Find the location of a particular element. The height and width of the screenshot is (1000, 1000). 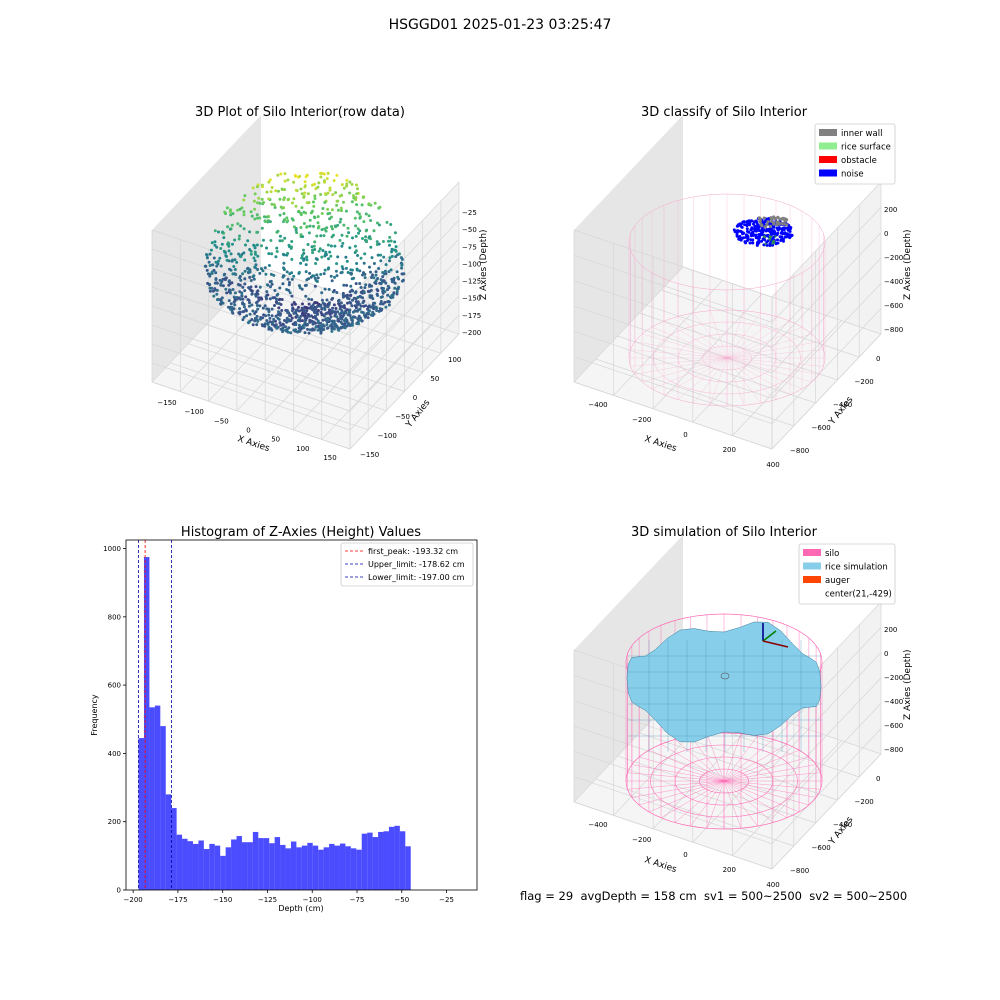

auger-x-arrow is located at coordinates (775, 644).